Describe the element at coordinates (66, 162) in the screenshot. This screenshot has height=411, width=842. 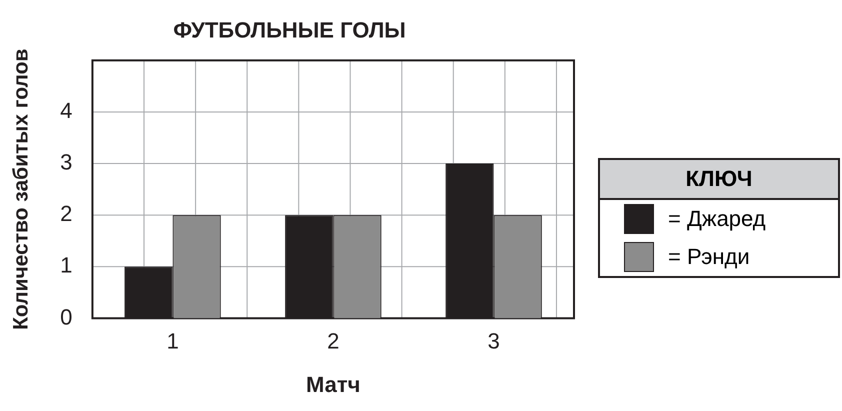
I see `y-tick-label: 3` at that location.